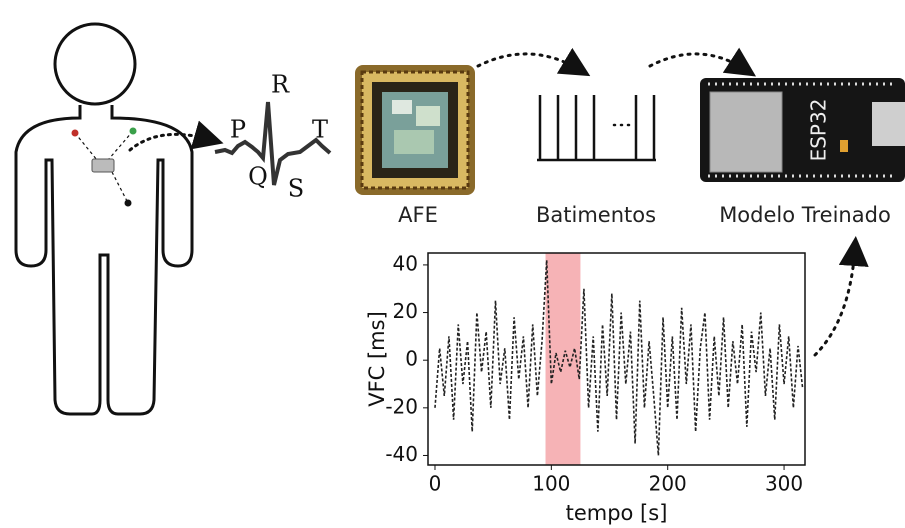  Describe the element at coordinates (405, 311) in the screenshot. I see `y-tick-label: 20` at that location.